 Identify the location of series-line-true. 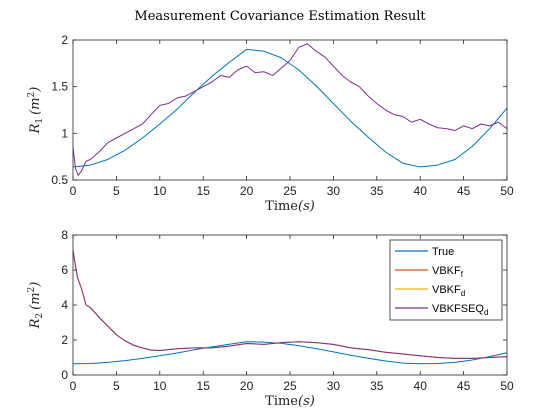
(290, 353).